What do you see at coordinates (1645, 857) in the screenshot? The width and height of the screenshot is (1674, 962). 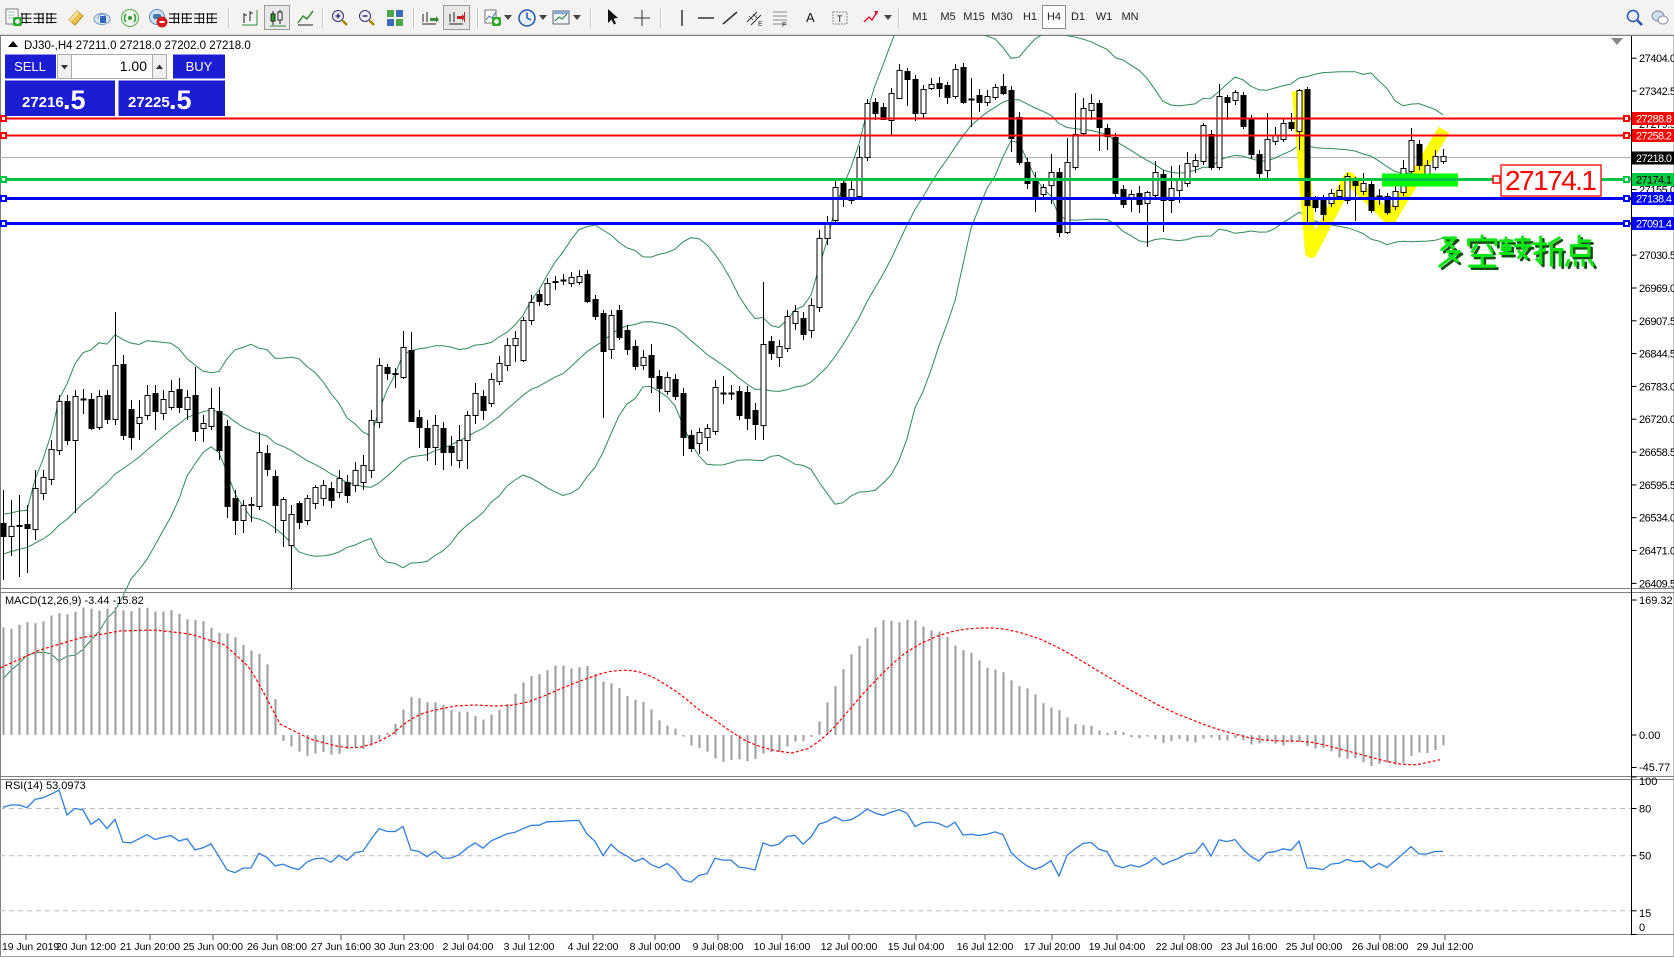 I see `svg-text: 50` at bounding box center [1645, 857].